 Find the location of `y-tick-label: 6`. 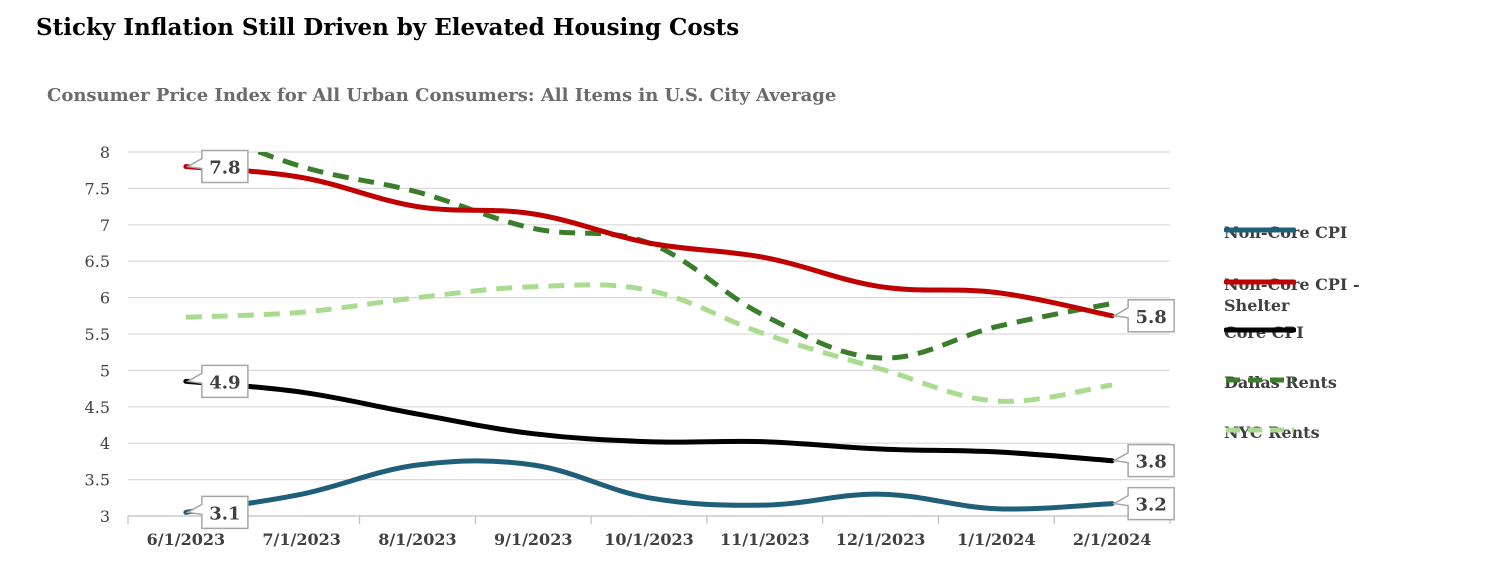

y-tick-label: 6 is located at coordinates (105, 298).